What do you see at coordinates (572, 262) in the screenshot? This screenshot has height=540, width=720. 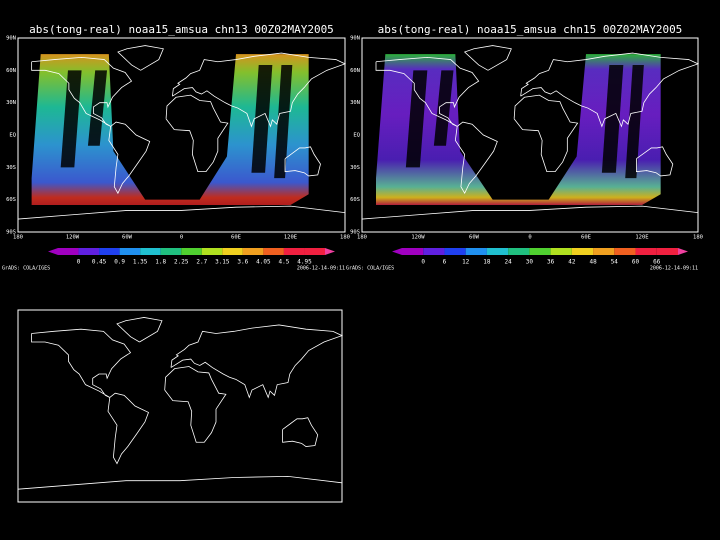 I see `colorbar-label: 42` at bounding box center [572, 262].